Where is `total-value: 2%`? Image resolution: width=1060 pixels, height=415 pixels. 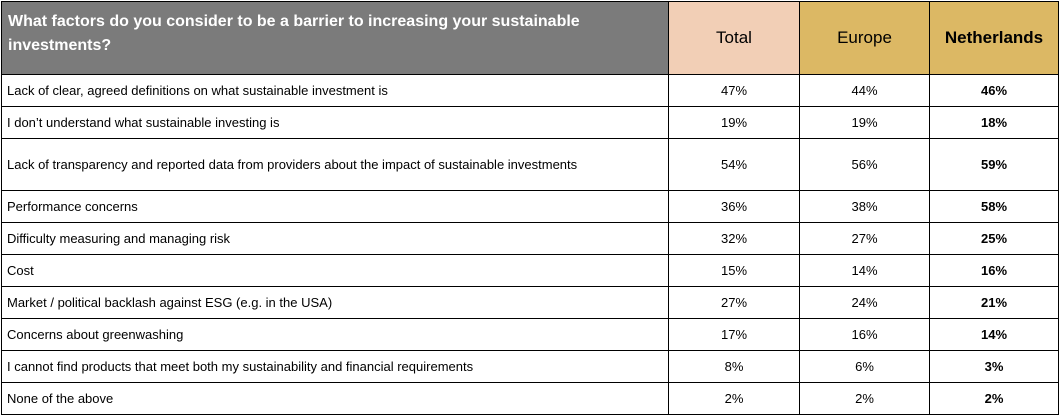
total-value: 2% is located at coordinates (734, 398).